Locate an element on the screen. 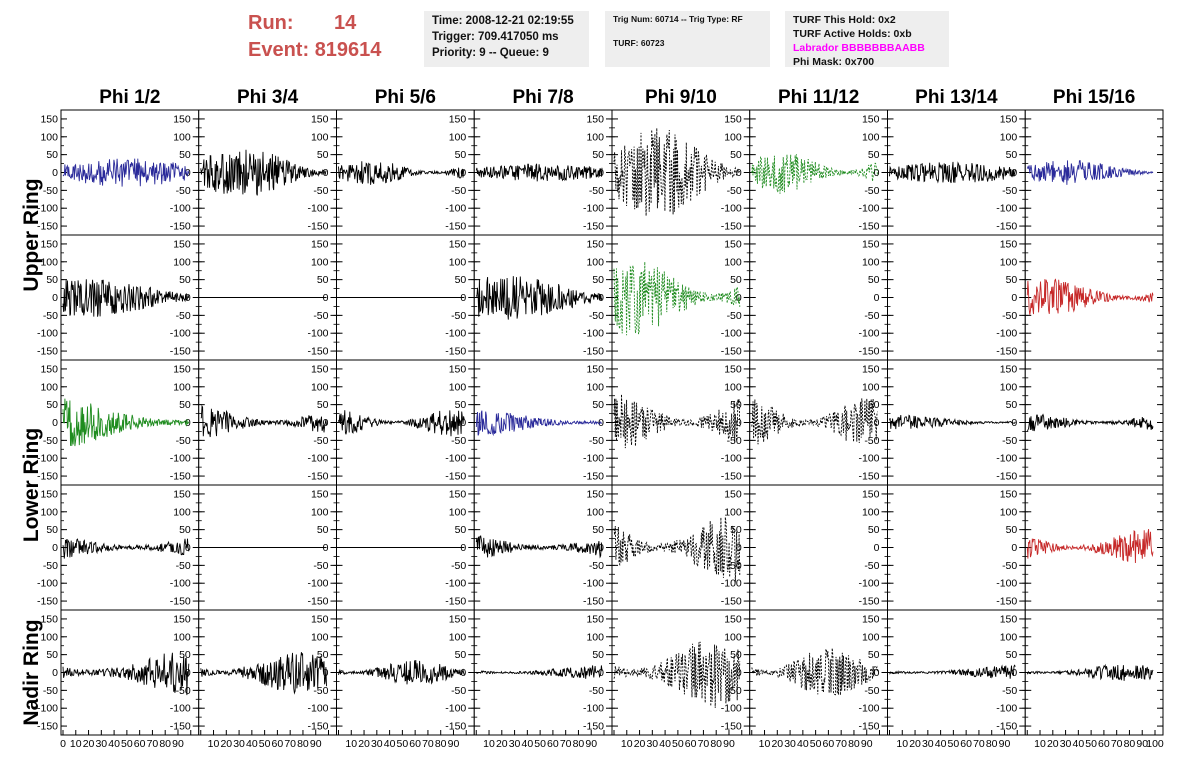  event-line: Event: 819614 is located at coordinates (328, 50).